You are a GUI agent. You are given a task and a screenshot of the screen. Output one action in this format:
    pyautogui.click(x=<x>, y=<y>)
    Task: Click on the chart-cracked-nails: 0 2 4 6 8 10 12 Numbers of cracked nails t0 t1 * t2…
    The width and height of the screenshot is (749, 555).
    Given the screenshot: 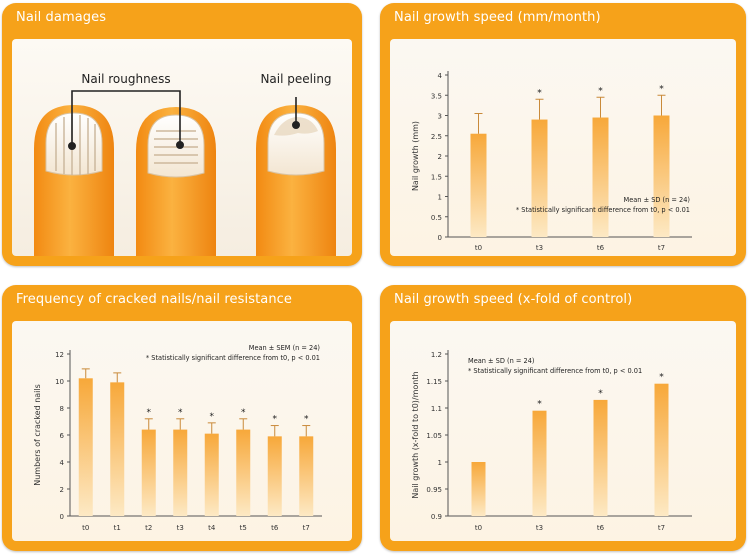 What is the action you would take?
    pyautogui.click(x=177, y=438)
    